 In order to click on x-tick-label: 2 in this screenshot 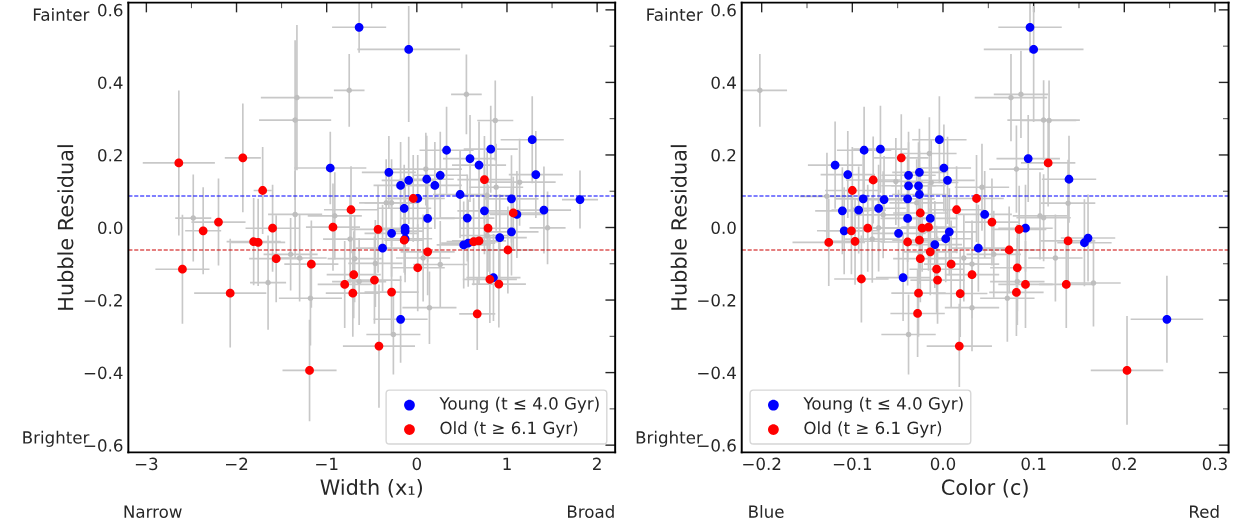, I will do `click(597, 463)`.